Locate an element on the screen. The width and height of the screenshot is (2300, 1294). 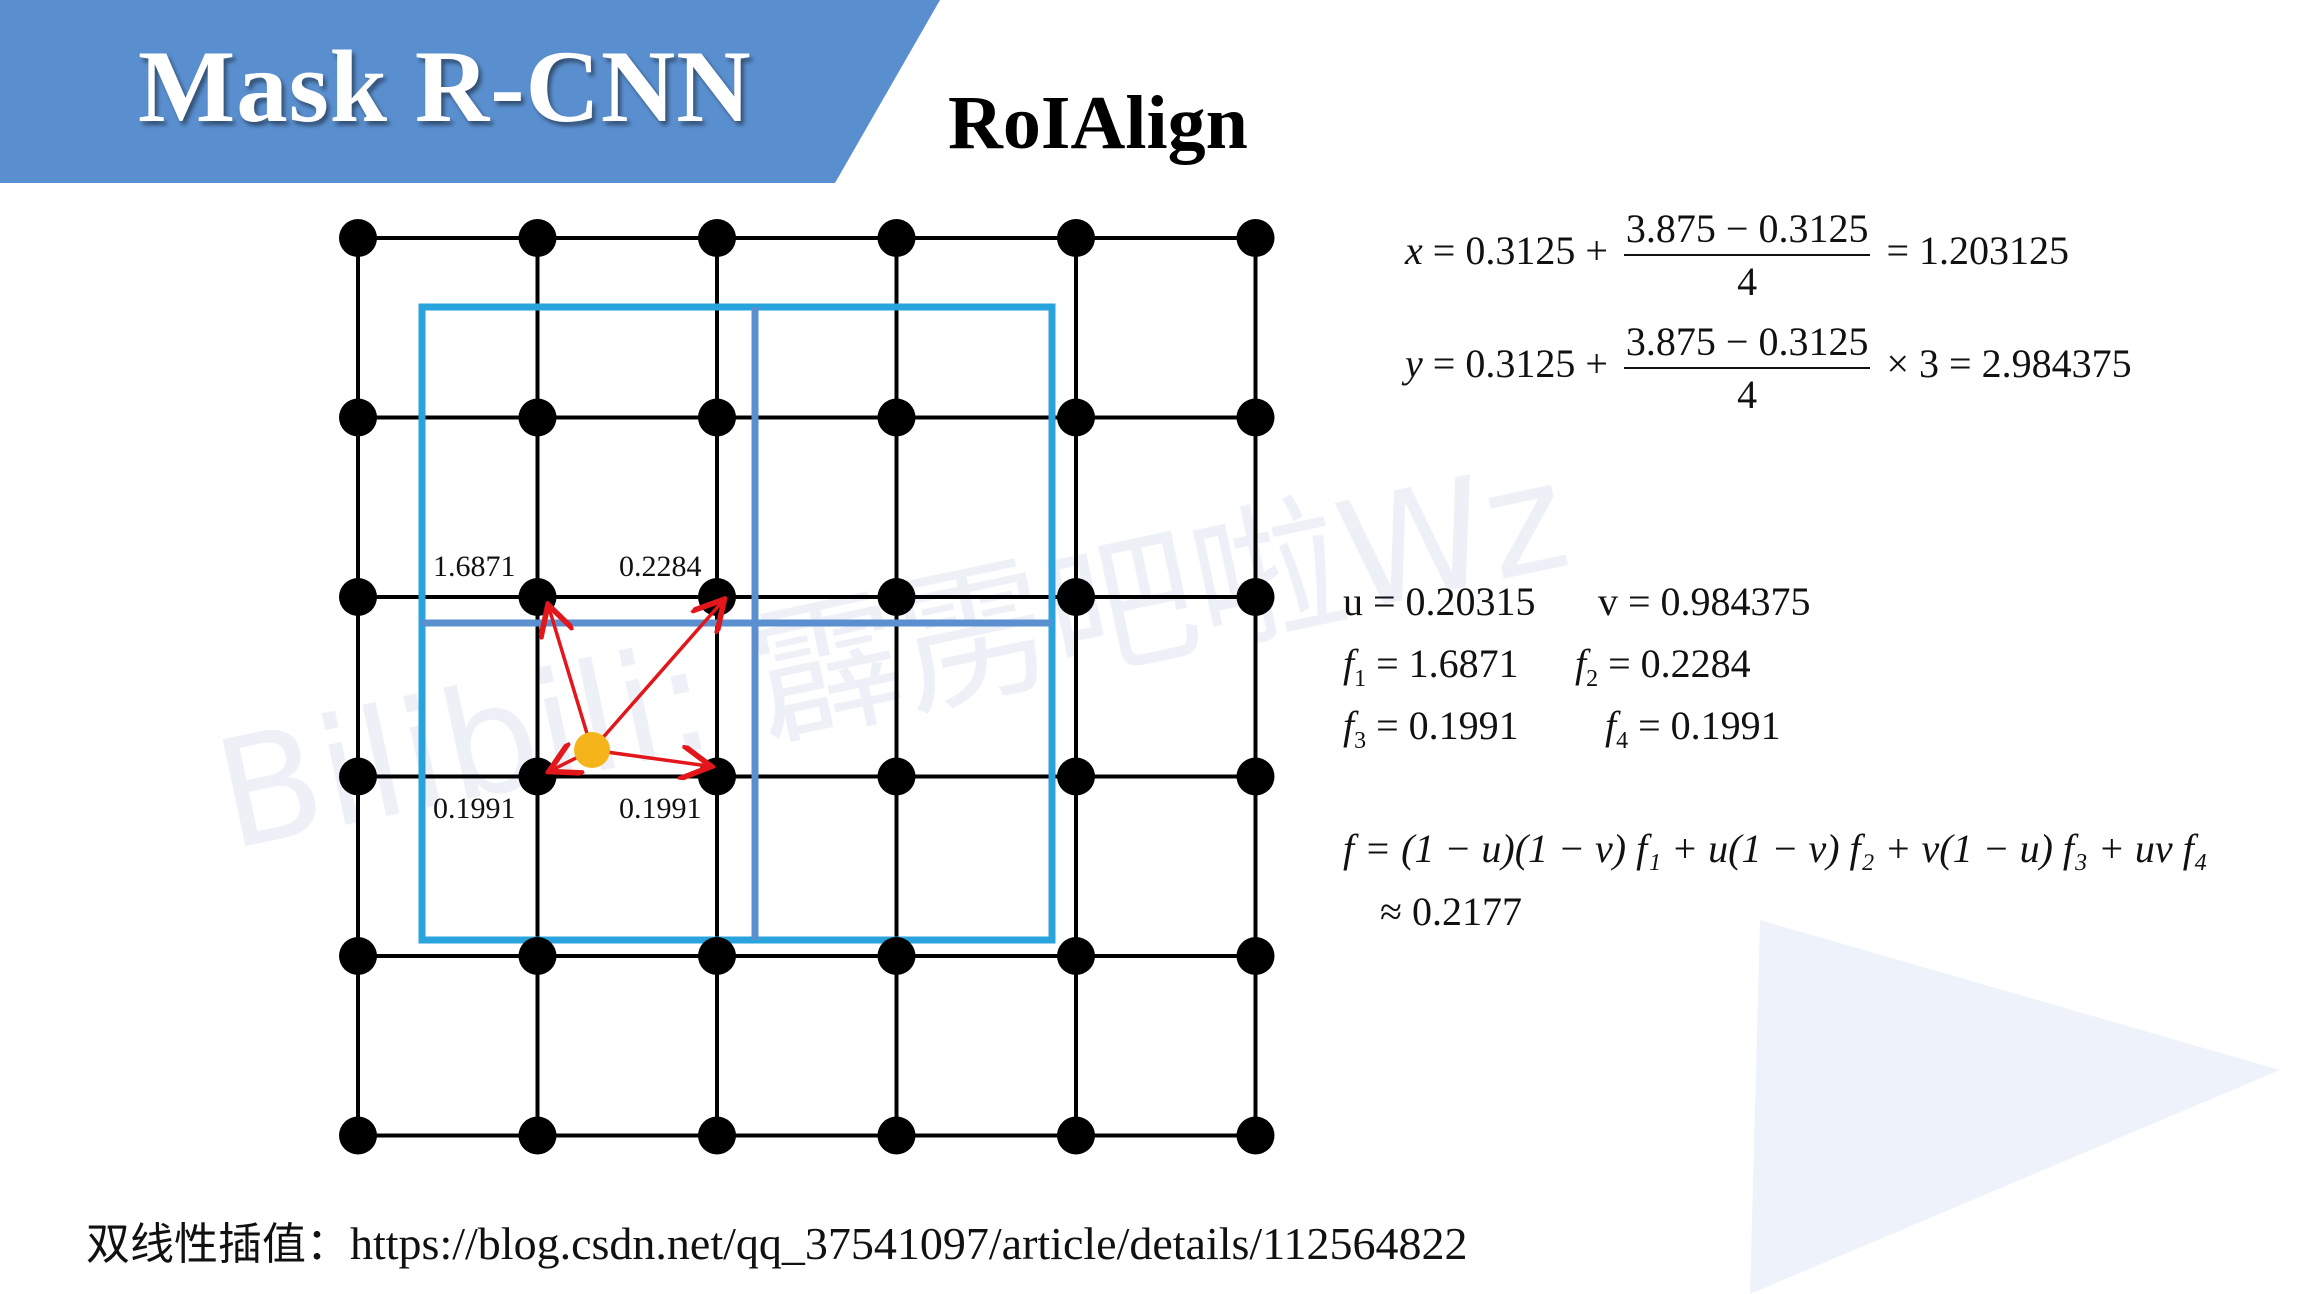
arrow-to-bottom-right is located at coordinates (649, 758).